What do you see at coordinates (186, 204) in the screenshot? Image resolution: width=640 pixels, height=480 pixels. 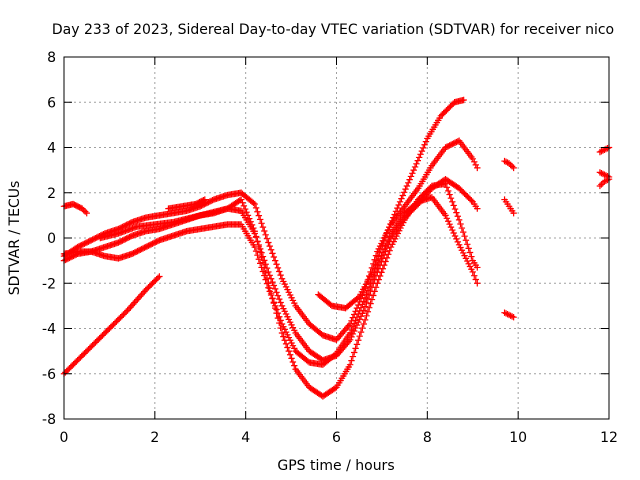 I see `series-arc-e` at bounding box center [186, 204].